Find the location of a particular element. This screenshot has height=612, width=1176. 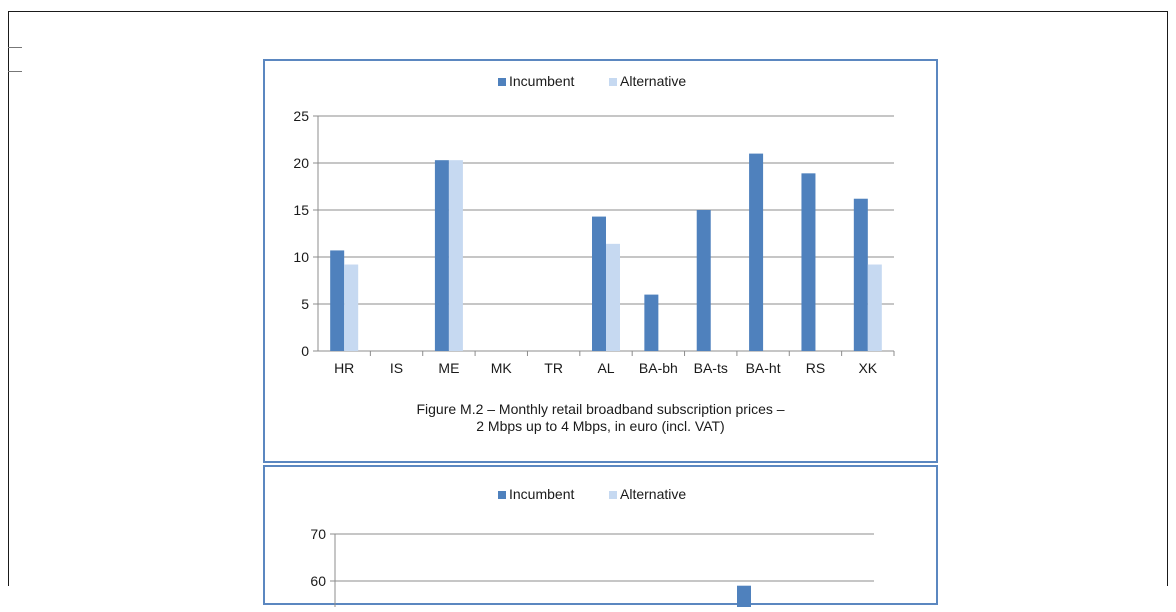

y-tick-label: 15 is located at coordinates (301, 210).